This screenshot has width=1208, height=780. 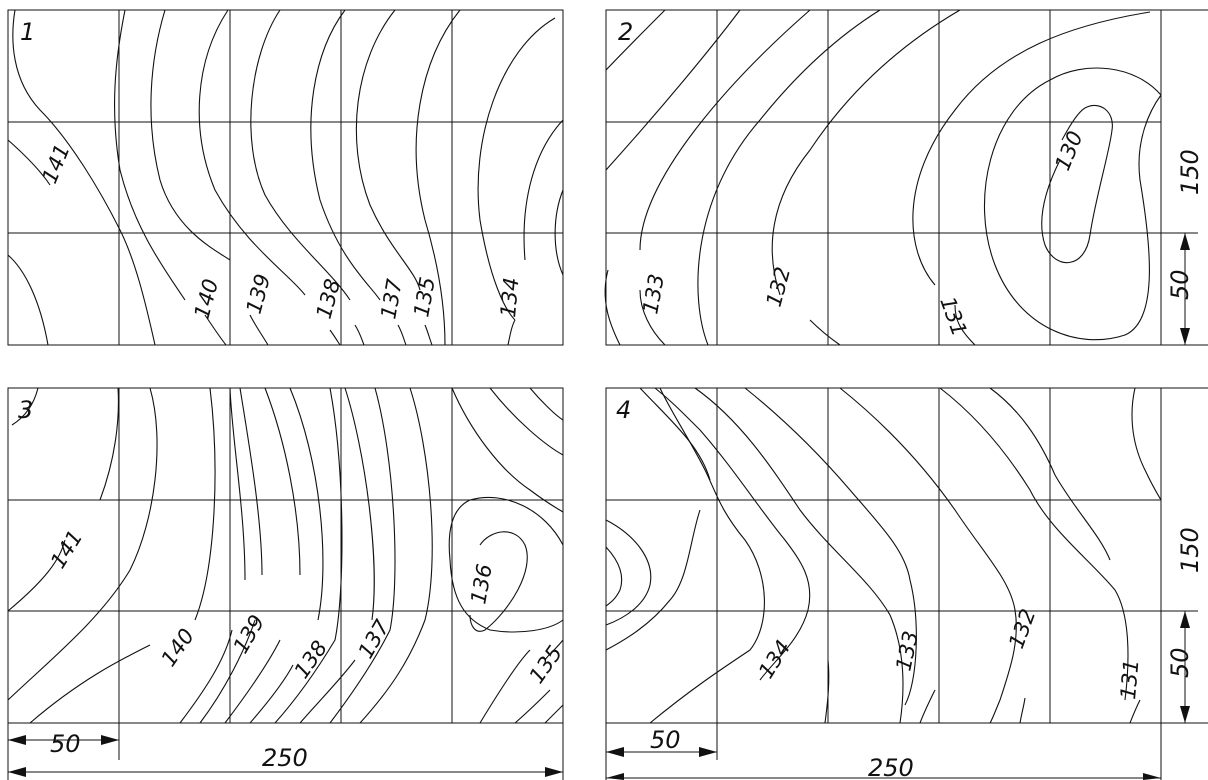 What do you see at coordinates (25, 410) in the screenshot?
I see `panel-3-number: 3` at bounding box center [25, 410].